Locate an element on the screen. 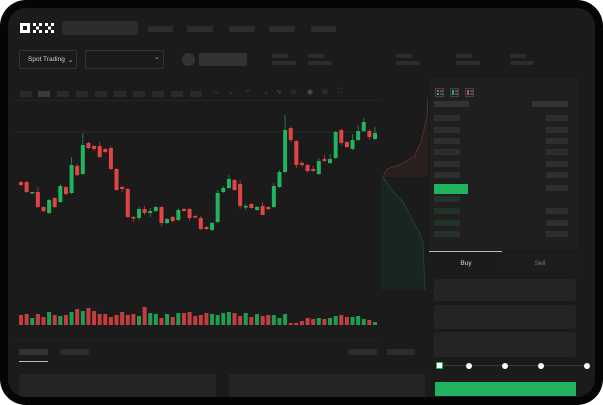  camera-icon: ◉ is located at coordinates (310, 92).